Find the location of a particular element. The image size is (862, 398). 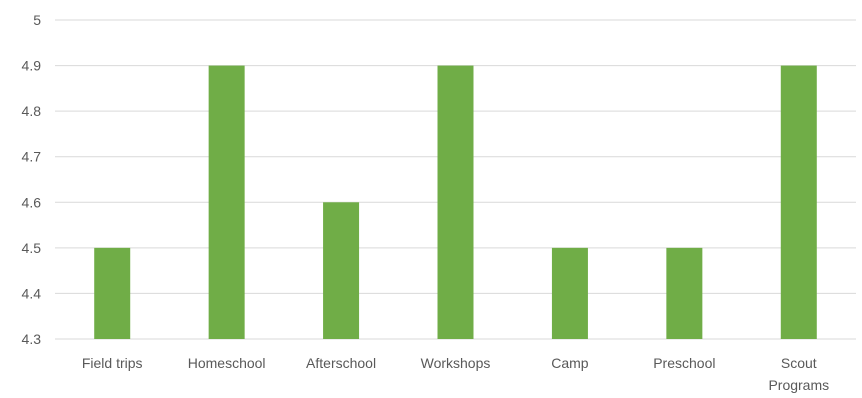

x-category-label-line: Camp is located at coordinates (570, 363).